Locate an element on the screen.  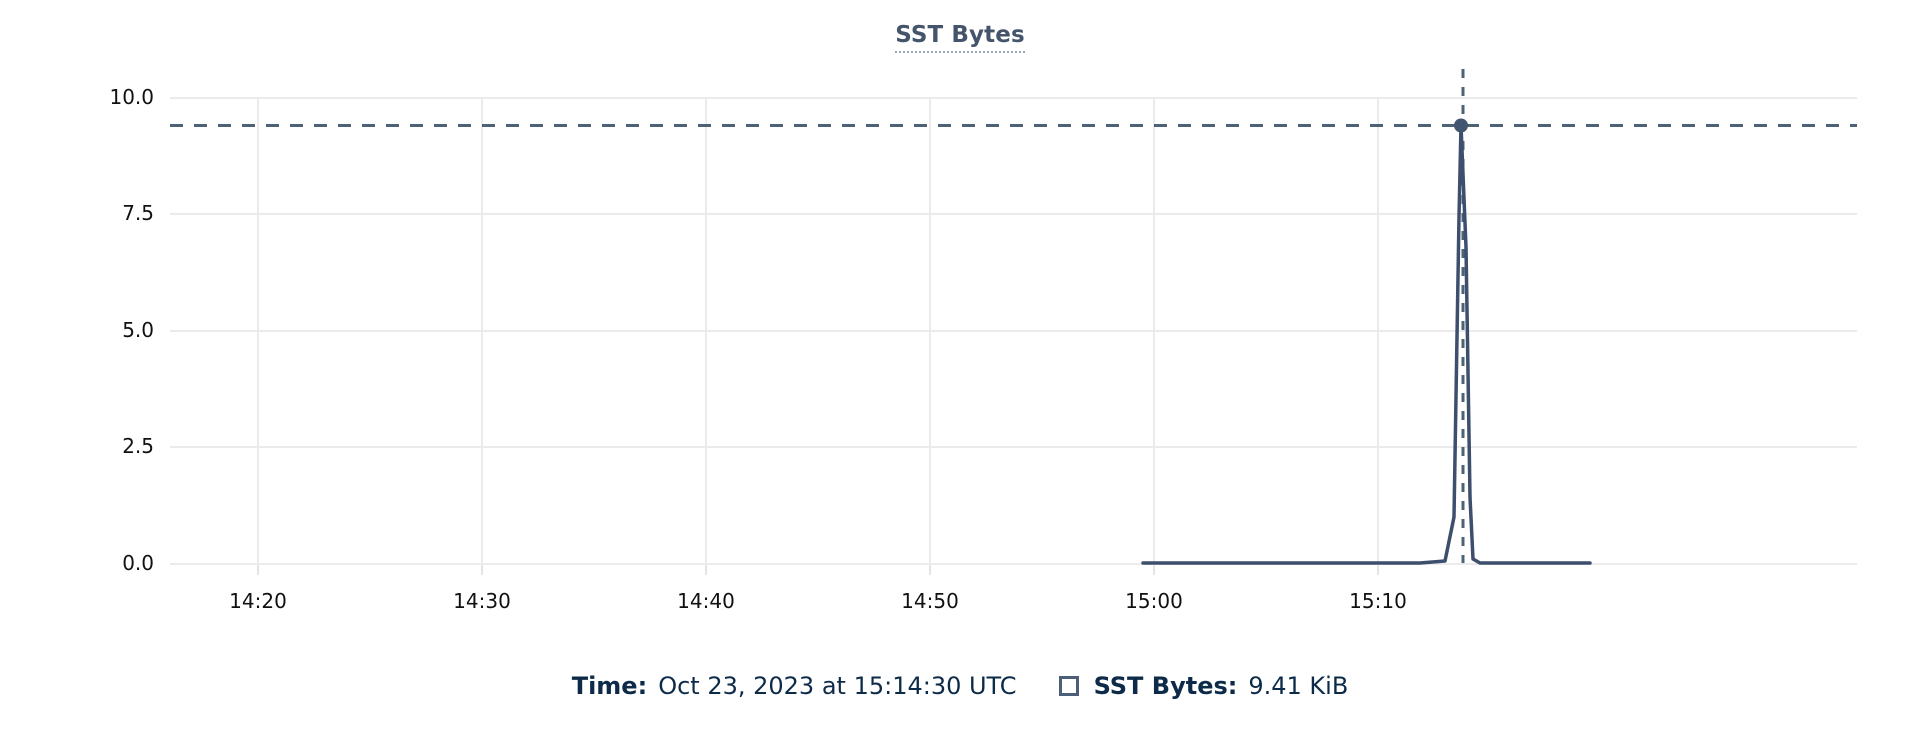
x-tick-label-1440: 14:40 is located at coordinates (706, 601).